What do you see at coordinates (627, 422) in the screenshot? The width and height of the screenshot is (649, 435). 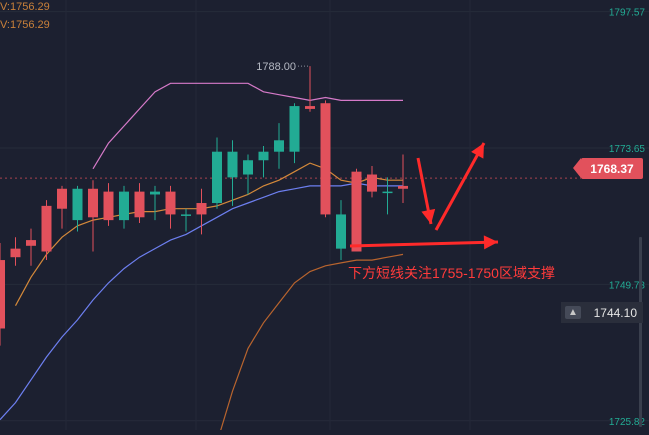 I see `y-tick-label: 1725.82` at bounding box center [627, 422].